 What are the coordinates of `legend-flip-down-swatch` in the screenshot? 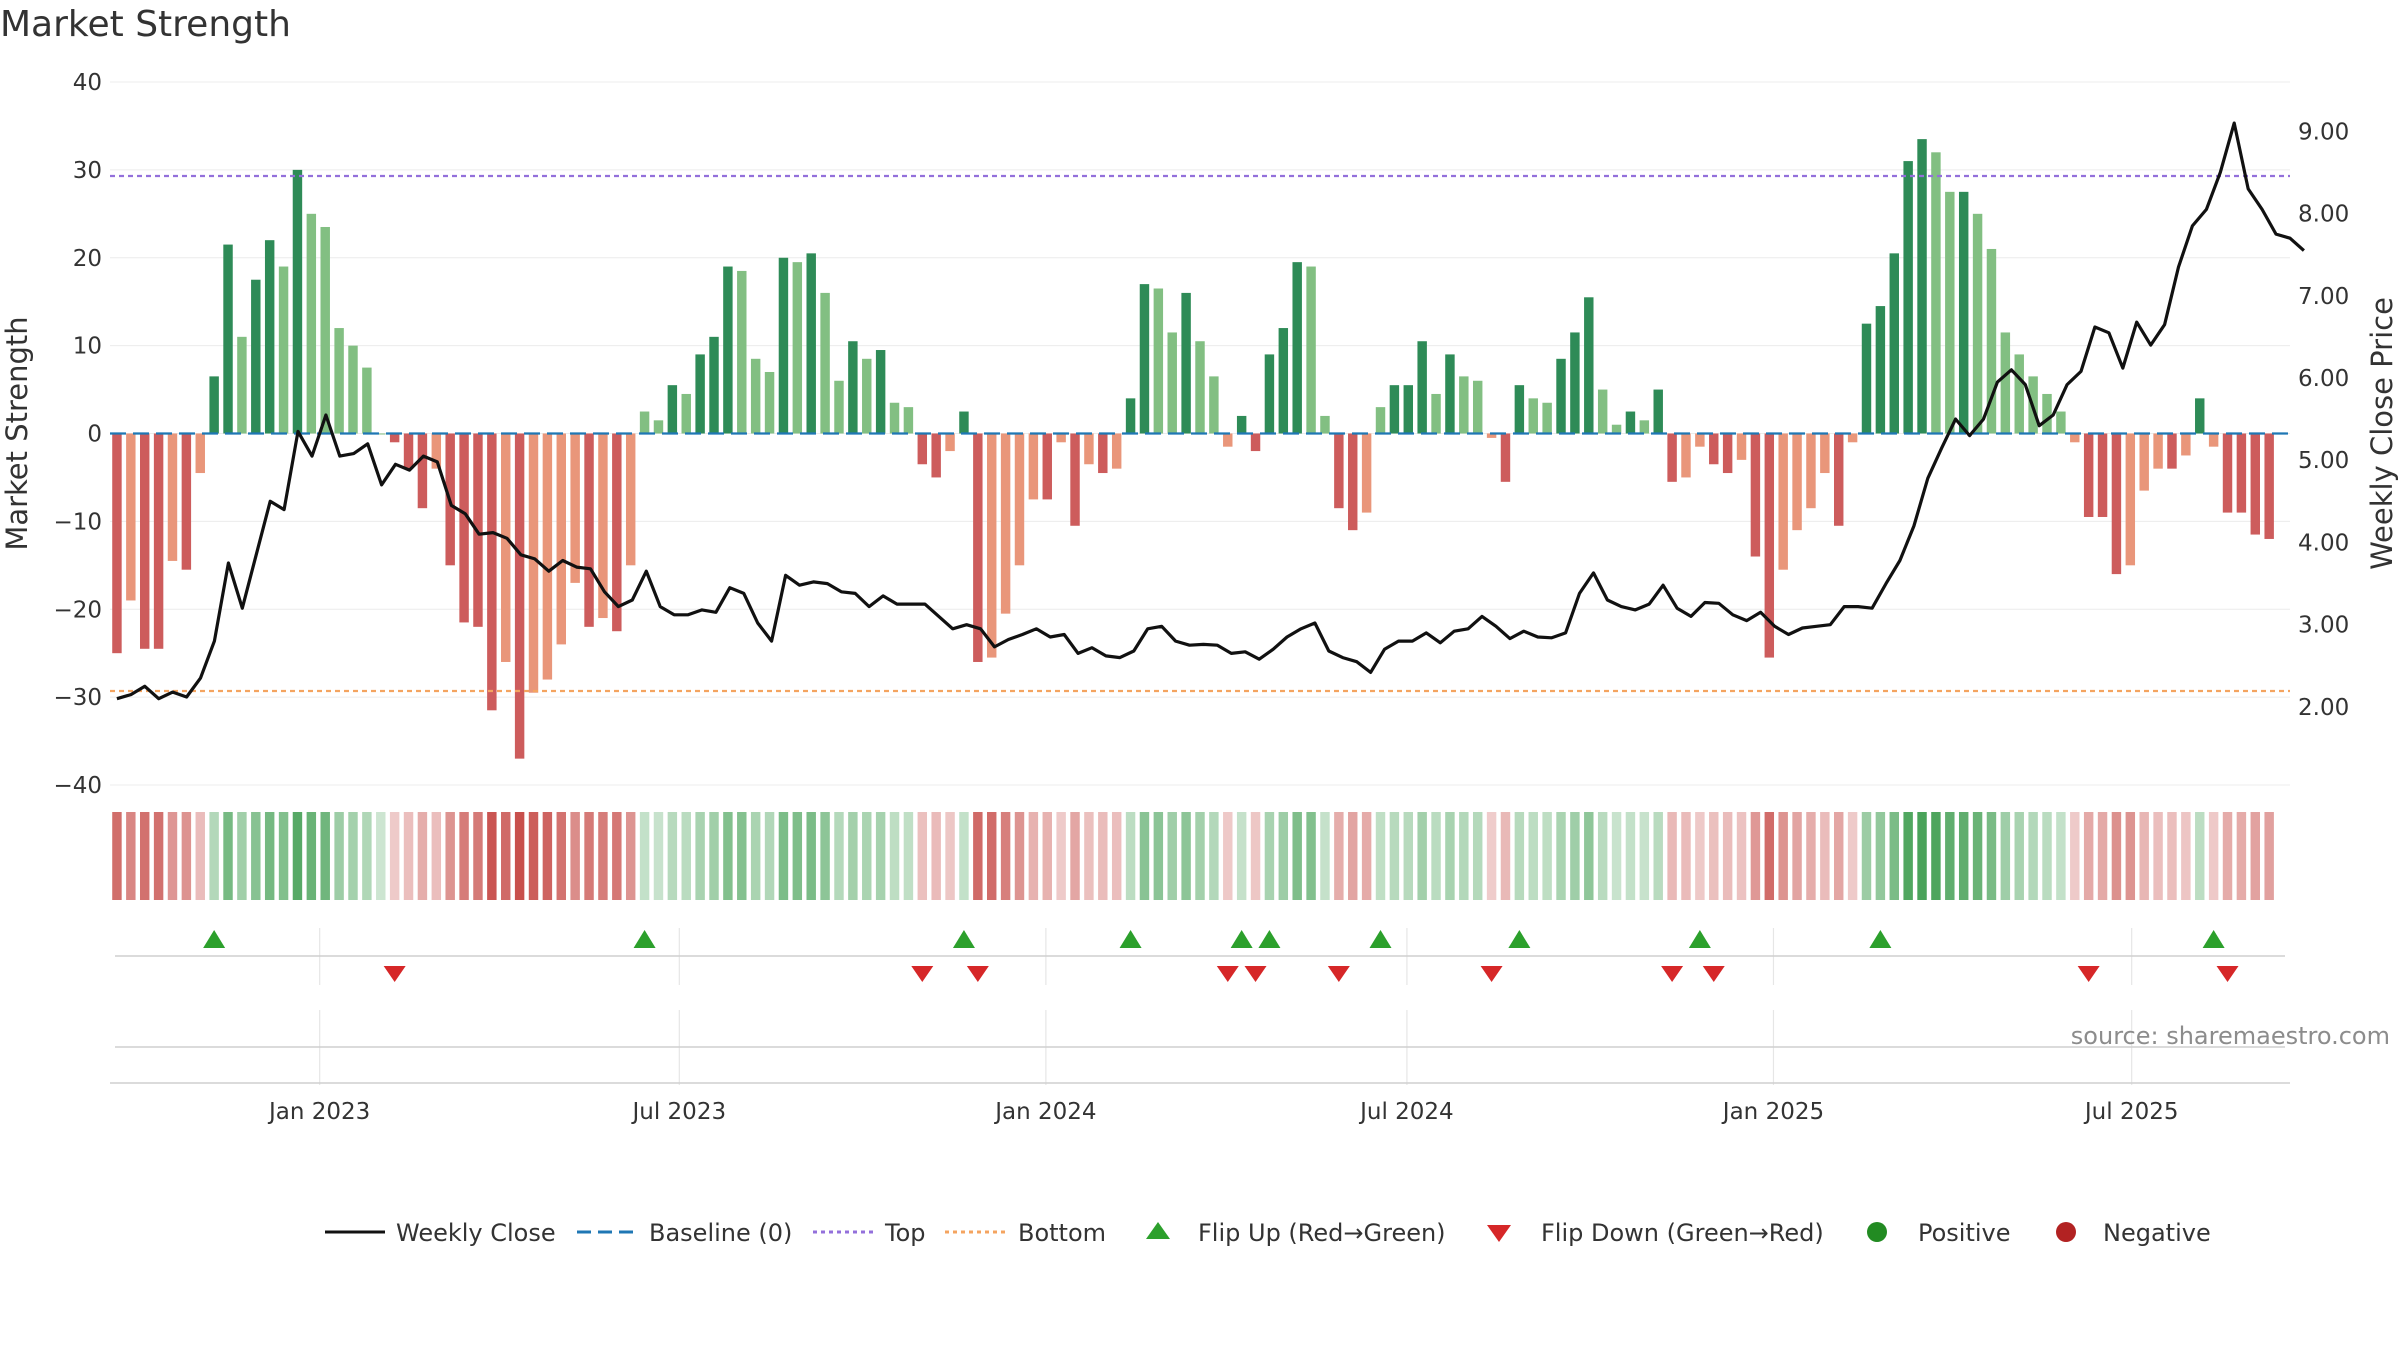 It's located at (1499, 1233).